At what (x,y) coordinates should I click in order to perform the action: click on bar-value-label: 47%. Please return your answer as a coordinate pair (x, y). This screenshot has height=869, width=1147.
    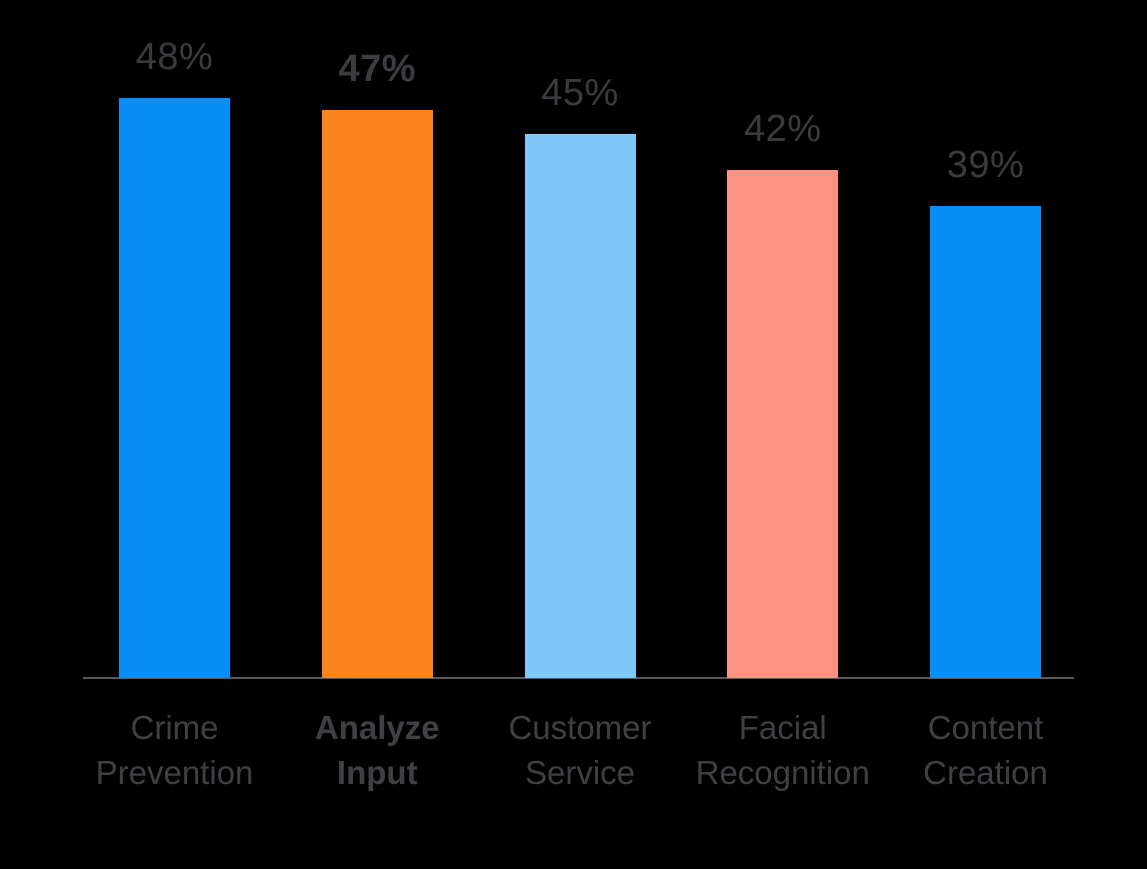
    Looking at the image, I should click on (377, 69).